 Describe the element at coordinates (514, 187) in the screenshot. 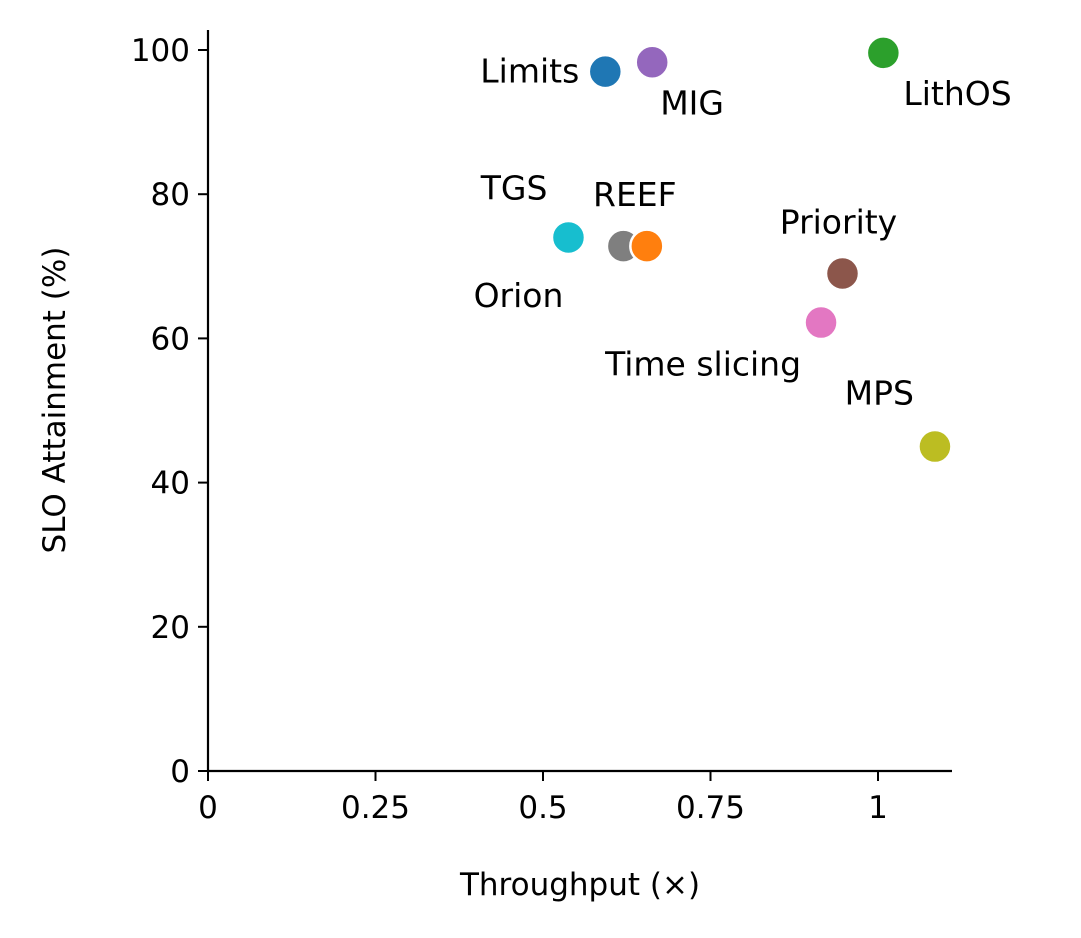

I see `point-label-tgs: TGS` at that location.